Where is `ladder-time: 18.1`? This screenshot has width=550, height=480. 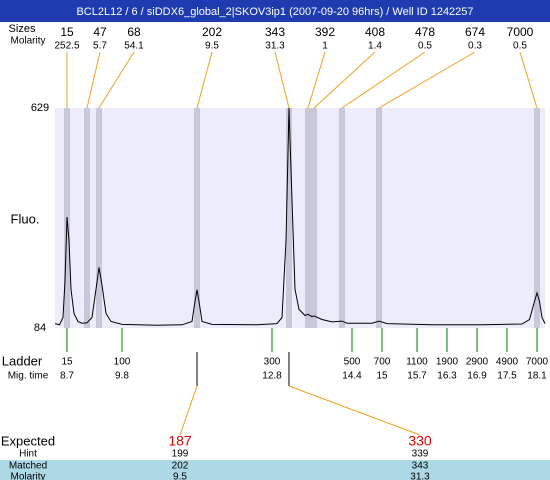
ladder-time: 18.1 is located at coordinates (537, 376).